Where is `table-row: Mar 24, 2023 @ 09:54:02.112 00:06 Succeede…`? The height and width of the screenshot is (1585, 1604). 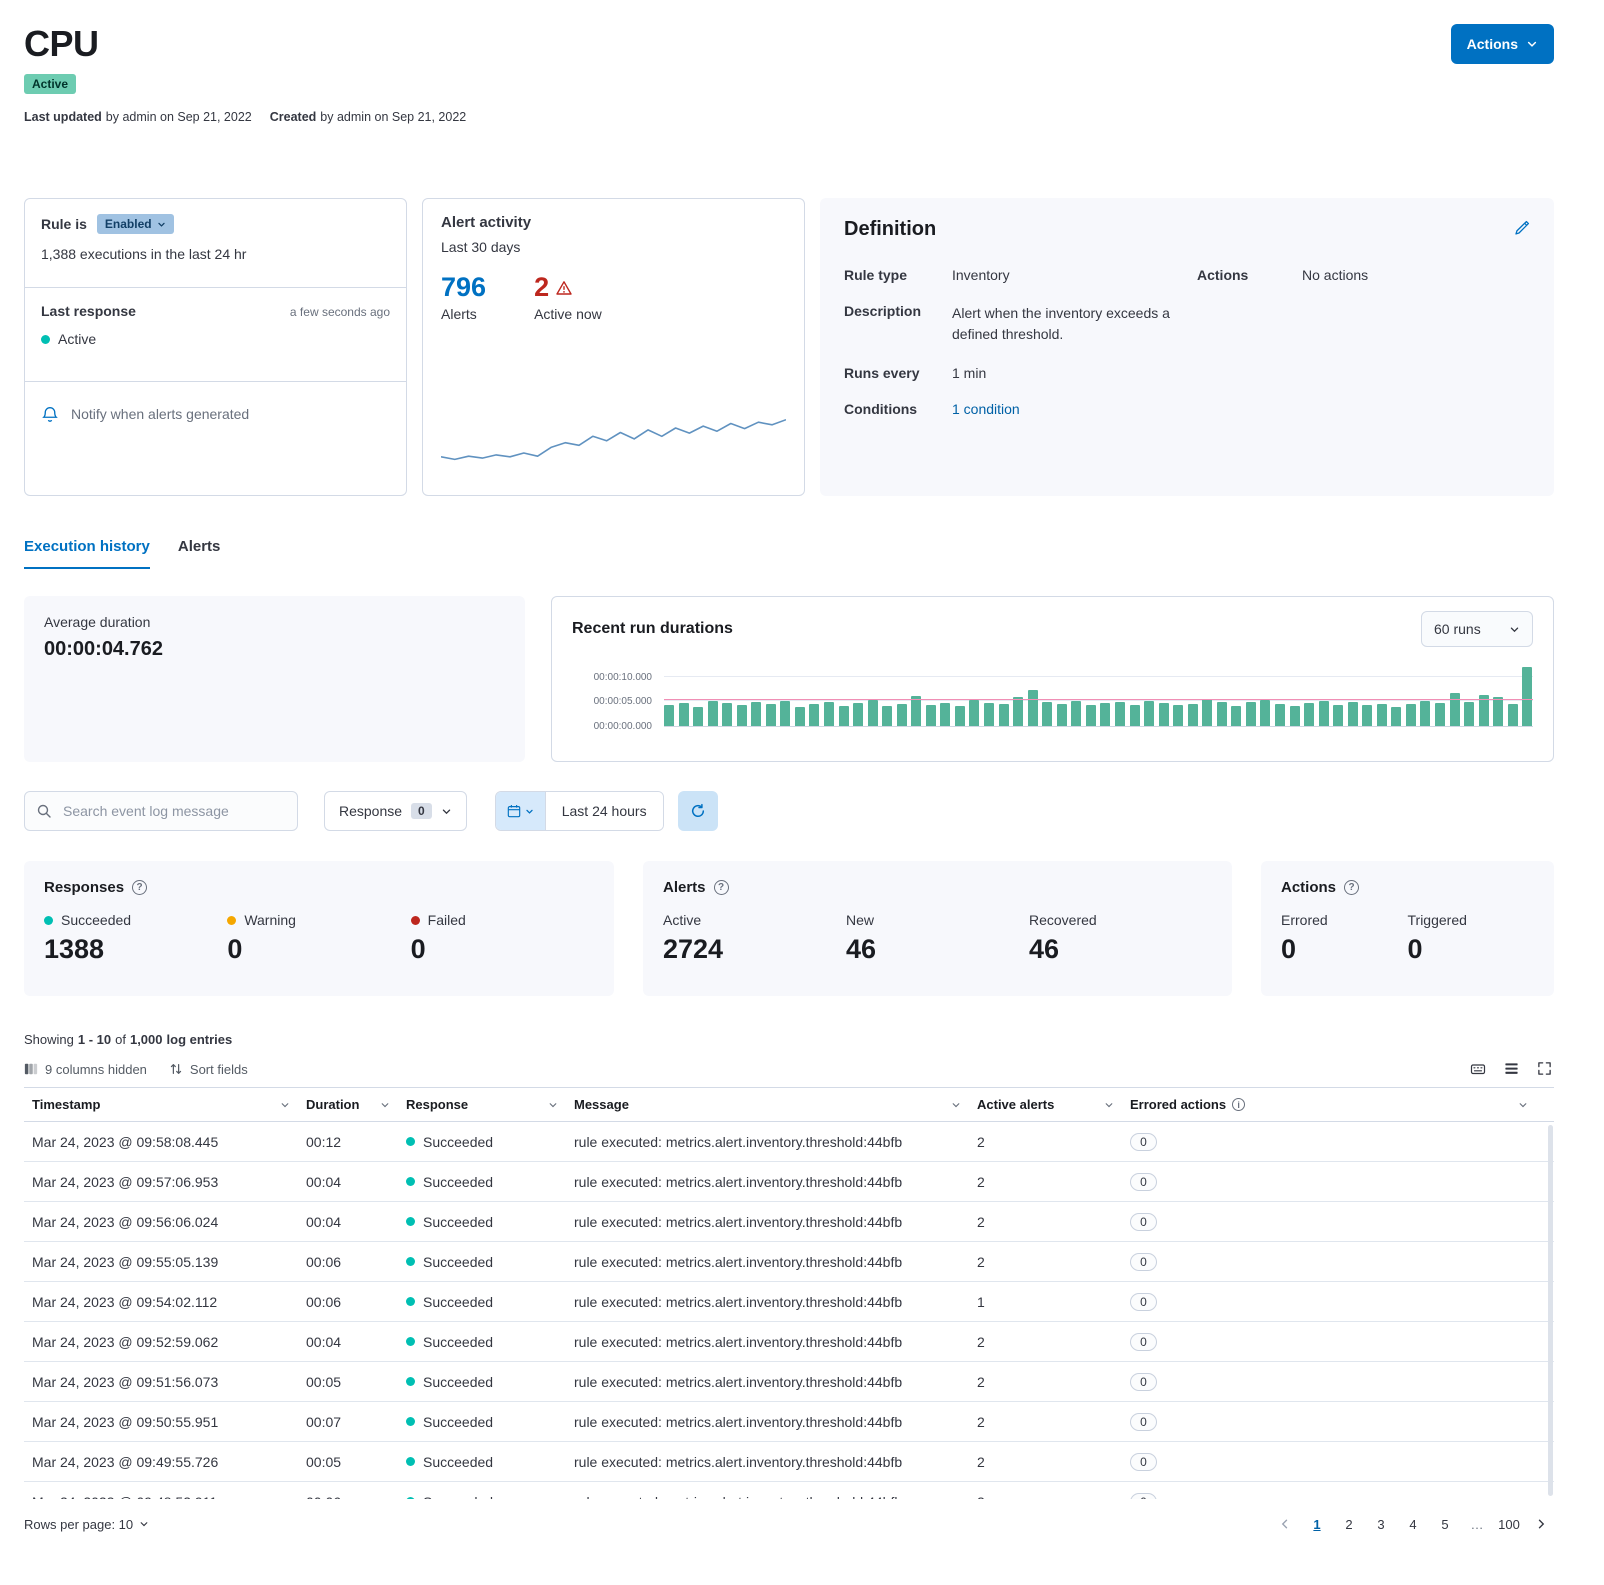
table-row: Mar 24, 2023 @ 09:54:02.112 00:06 Succeede… is located at coordinates (789, 1302).